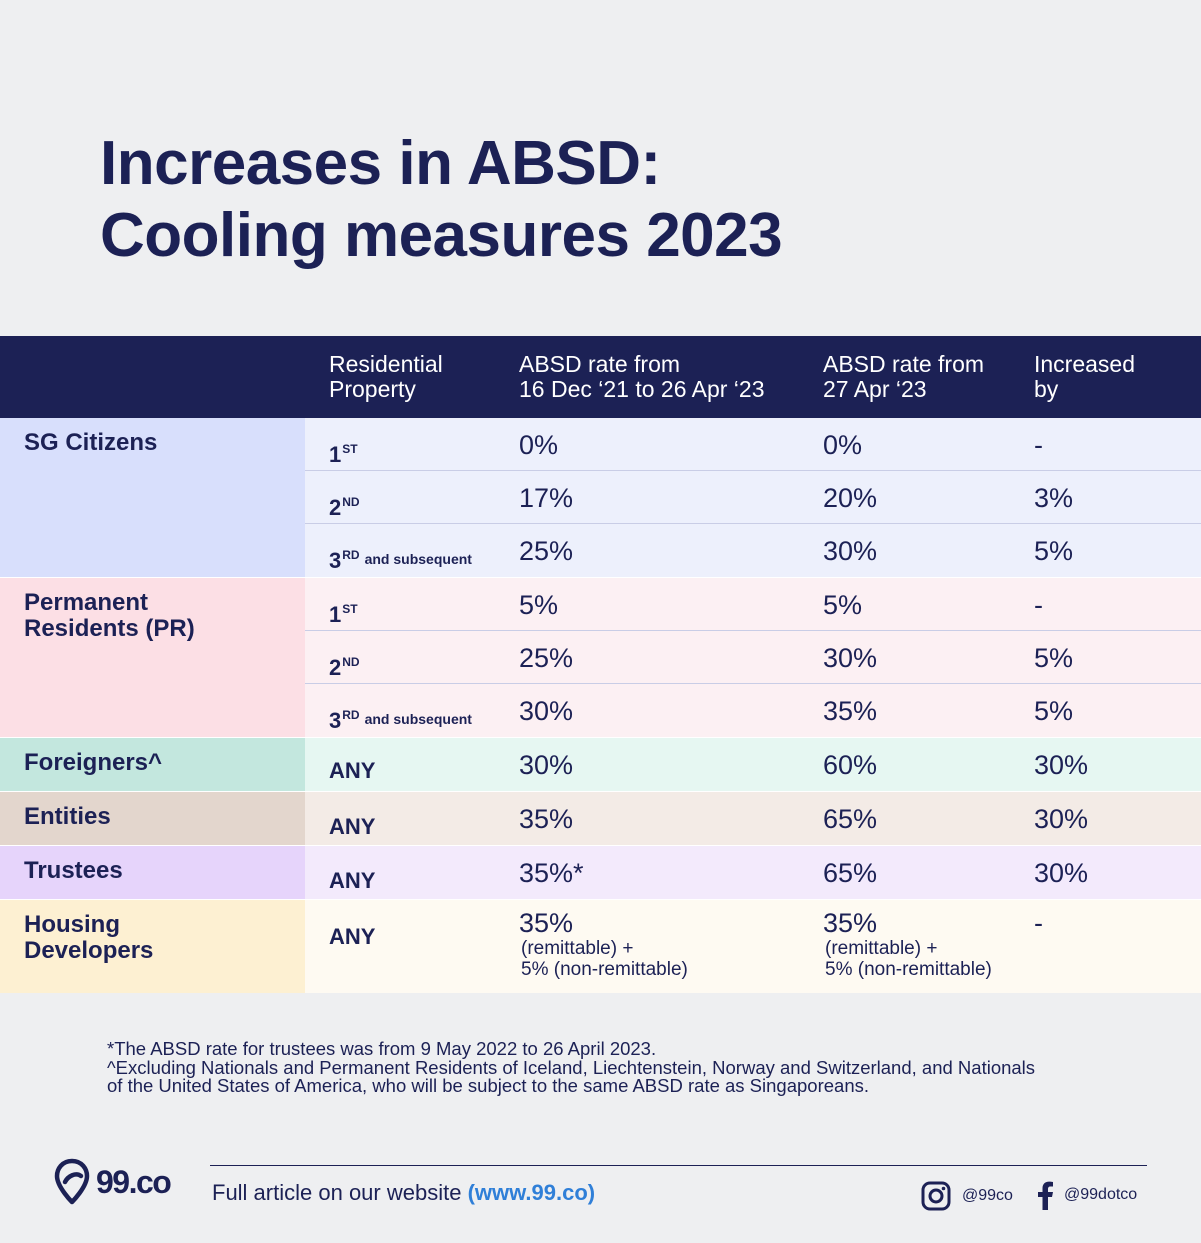 The width and height of the screenshot is (1201, 1243). I want to click on new-rate-cell: 0%, so click(843, 445).